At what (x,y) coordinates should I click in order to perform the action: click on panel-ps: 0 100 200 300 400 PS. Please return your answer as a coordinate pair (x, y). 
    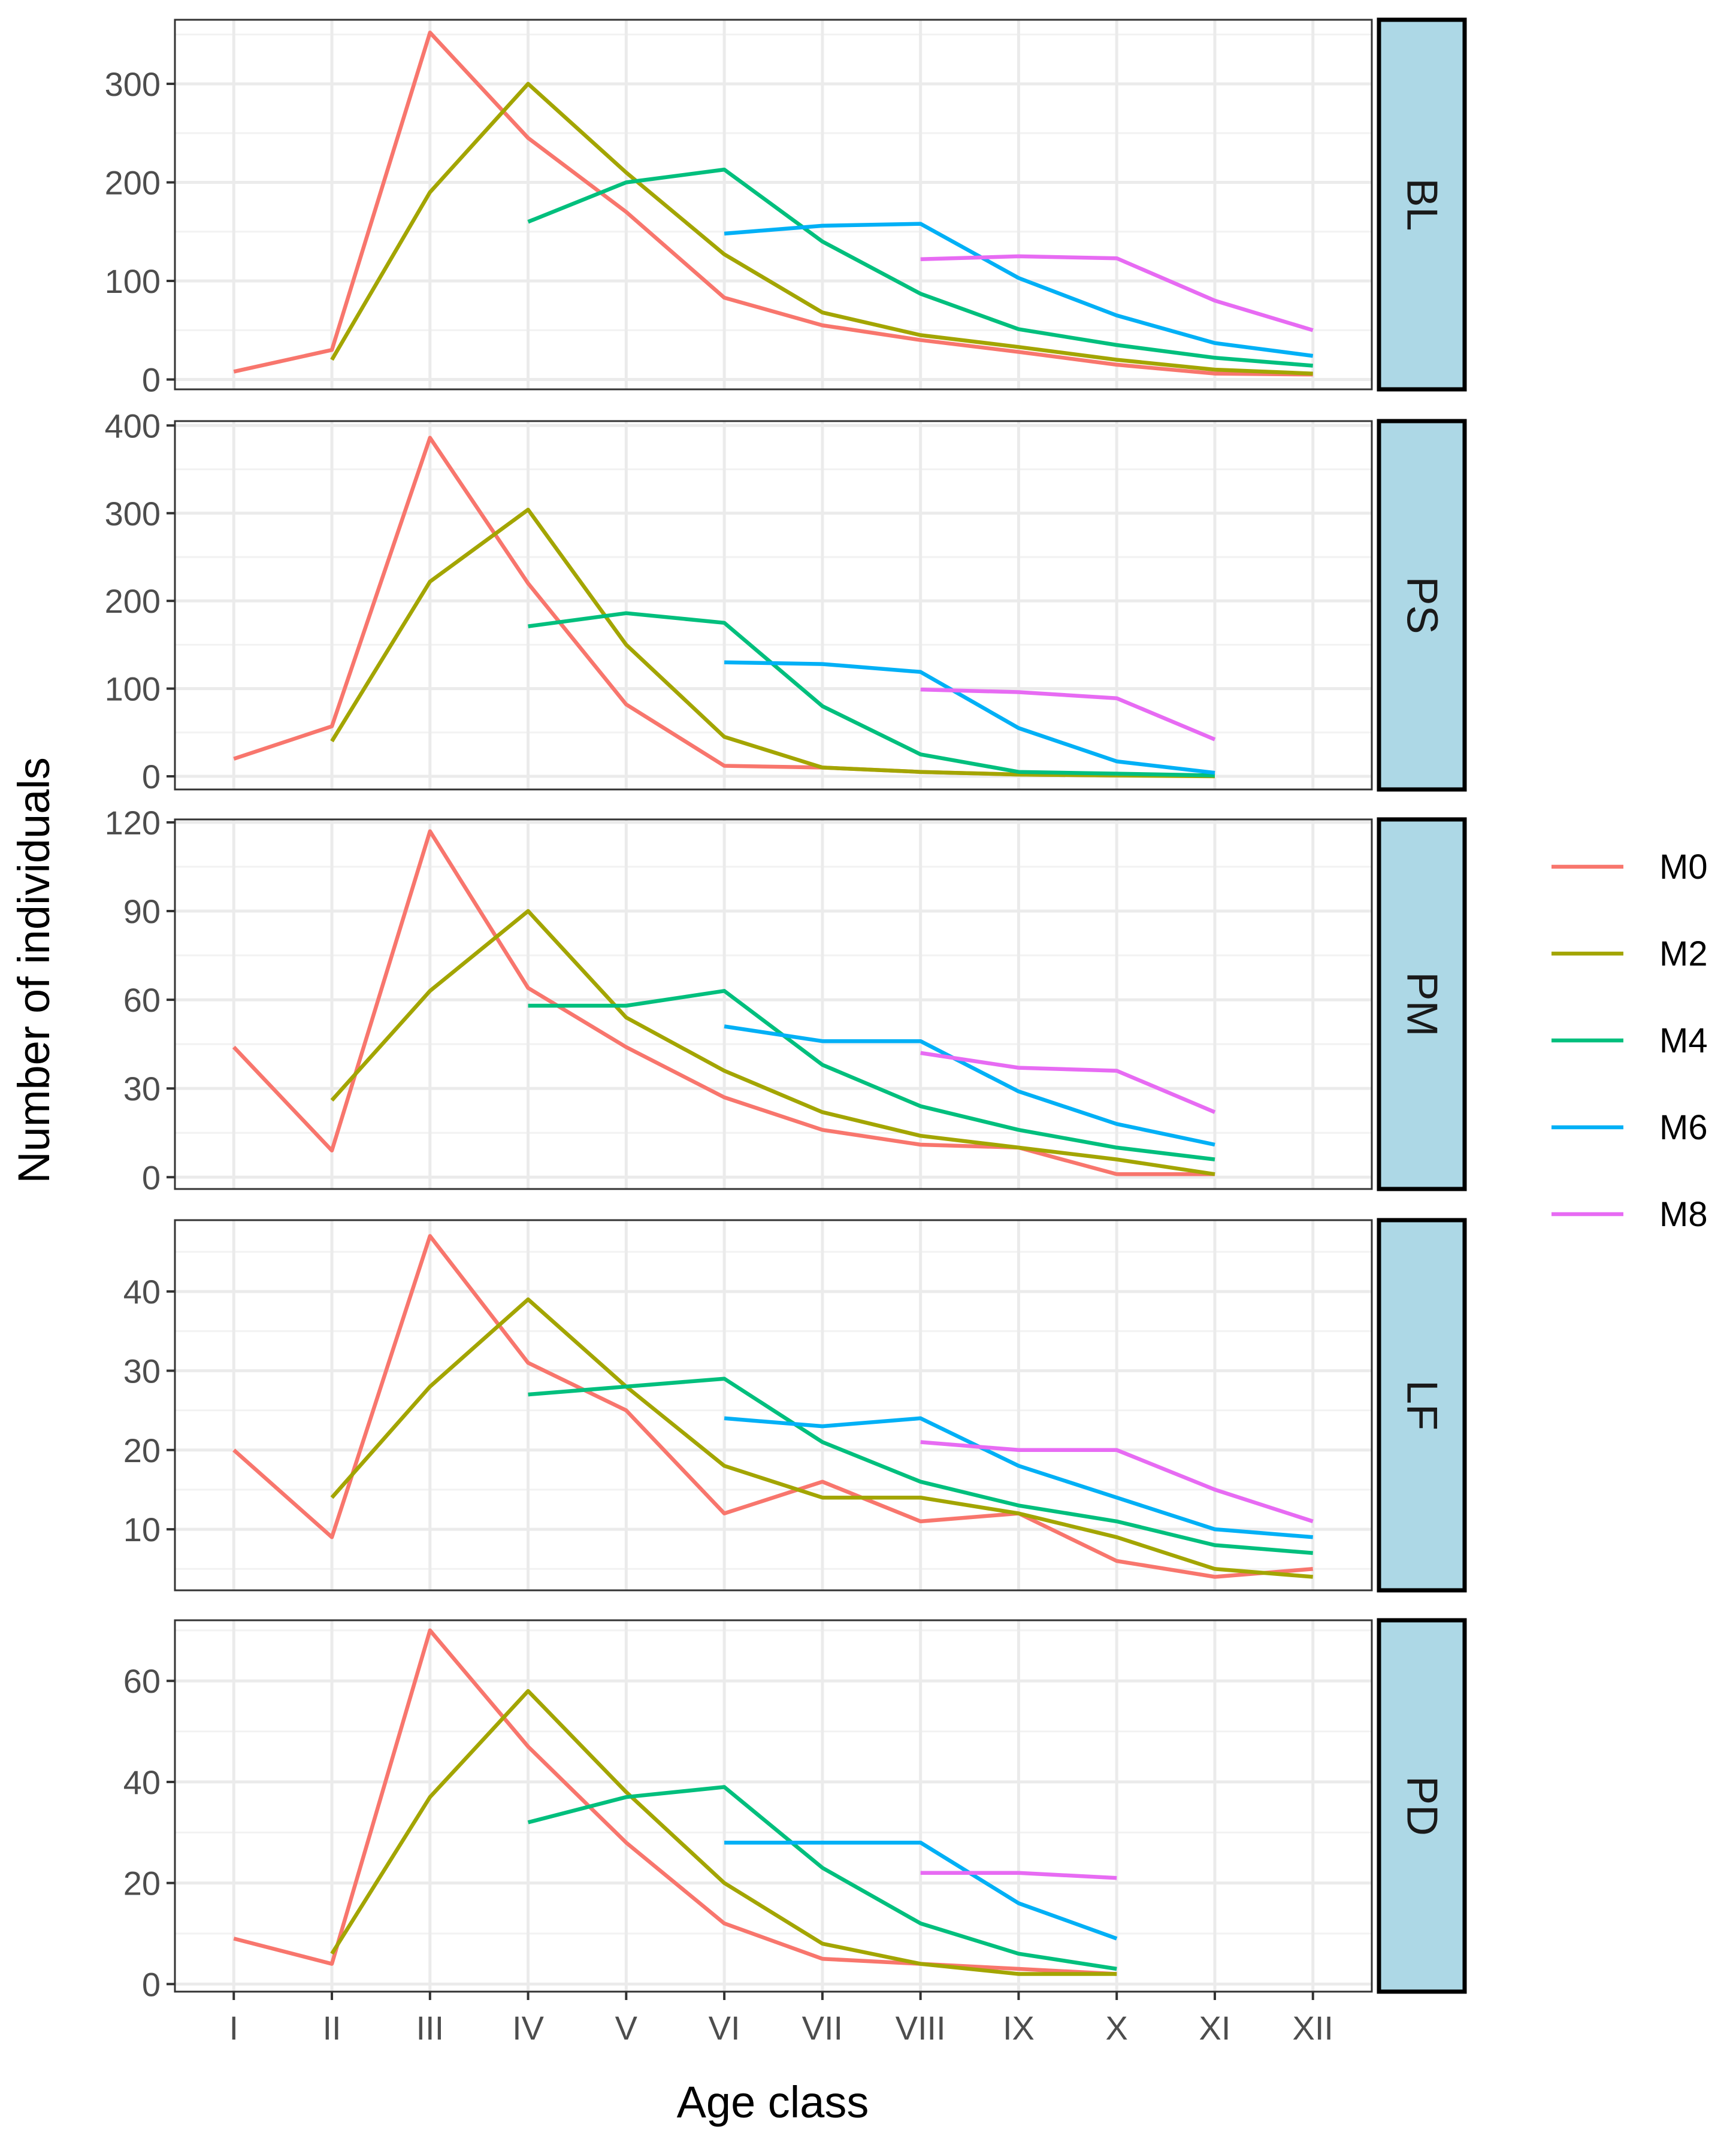
    Looking at the image, I should click on (786, 601).